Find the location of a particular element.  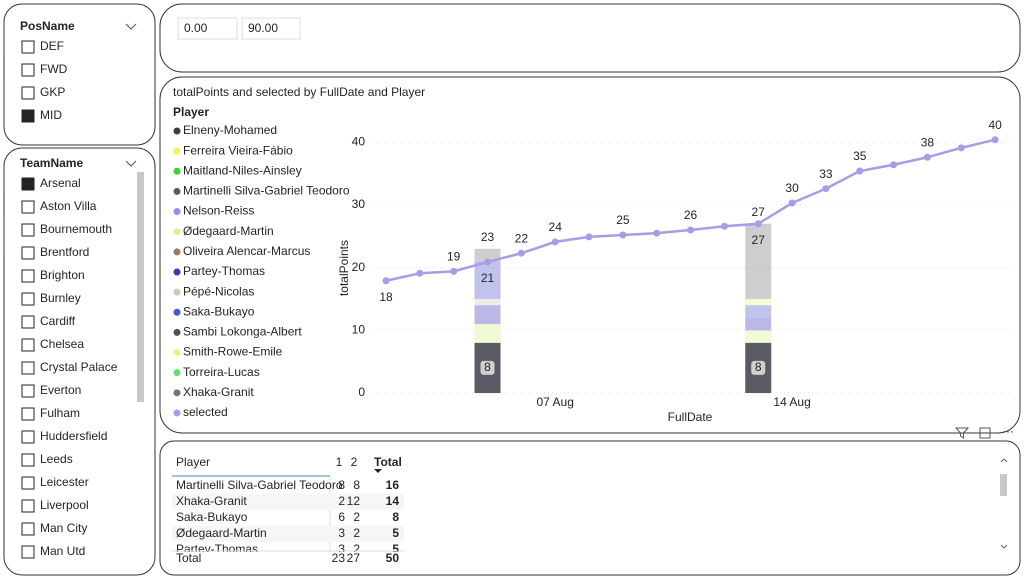

table-cell: 14 is located at coordinates (393, 501).